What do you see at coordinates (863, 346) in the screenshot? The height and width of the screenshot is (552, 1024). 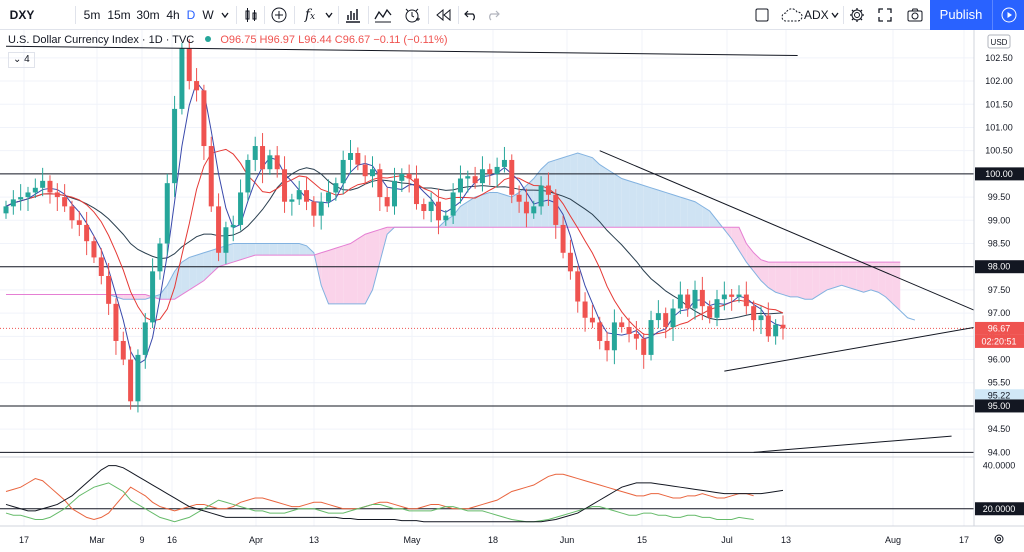 I see `trendline` at bounding box center [863, 346].